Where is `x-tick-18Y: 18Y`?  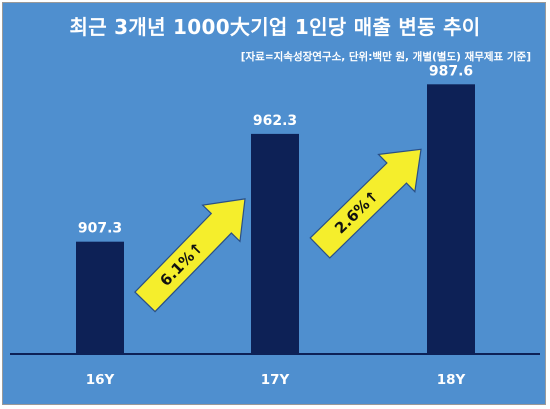 x-tick-18Y: 18Y is located at coordinates (451, 380).